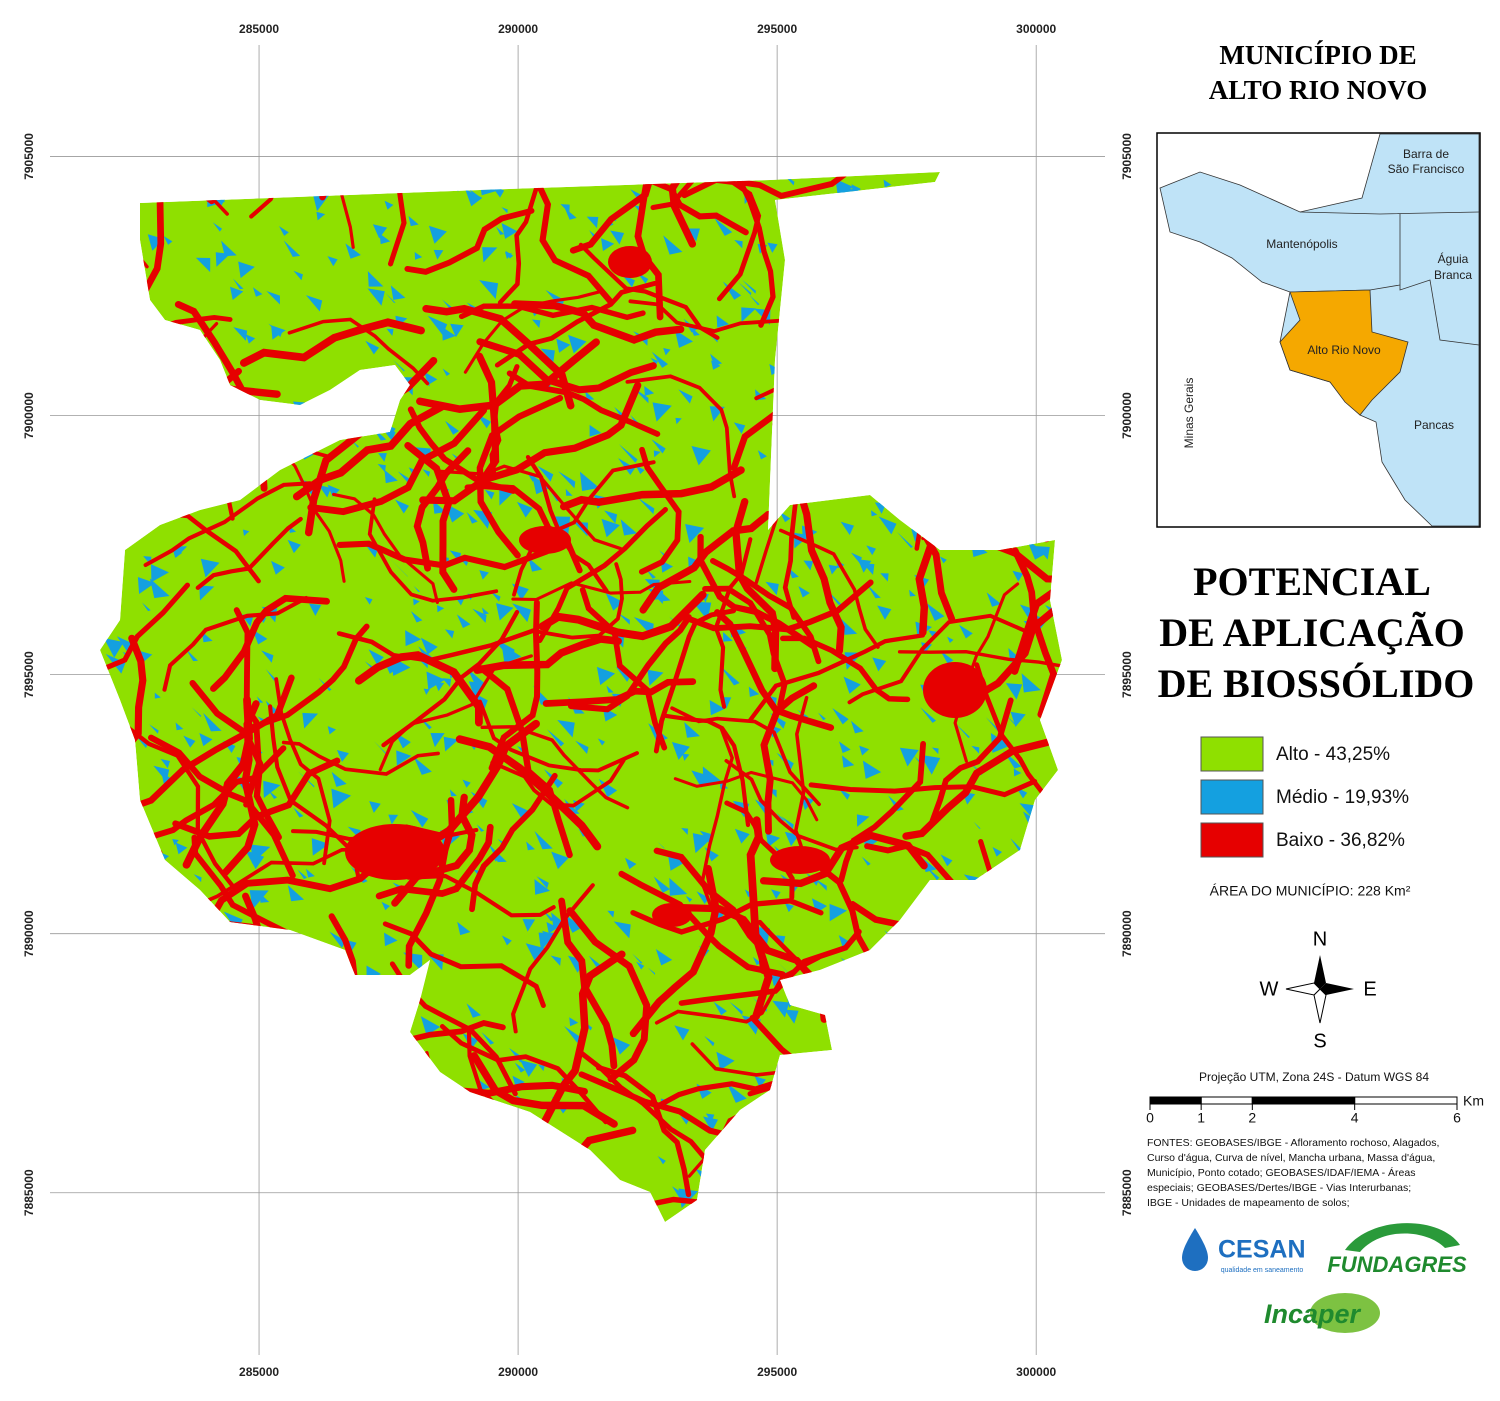 This screenshot has width=1500, height=1401. Describe the element at coordinates (259, 29) in the screenshot. I see `x-tick-label: 285000` at that location.